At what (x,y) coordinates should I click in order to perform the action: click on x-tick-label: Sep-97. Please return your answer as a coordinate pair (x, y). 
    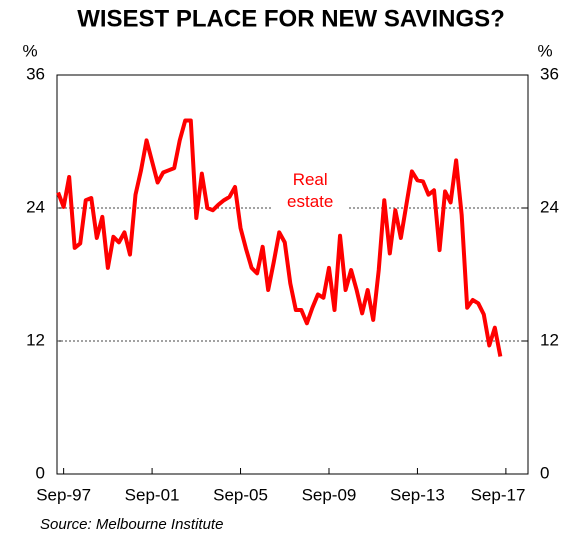
    Looking at the image, I should click on (63, 494).